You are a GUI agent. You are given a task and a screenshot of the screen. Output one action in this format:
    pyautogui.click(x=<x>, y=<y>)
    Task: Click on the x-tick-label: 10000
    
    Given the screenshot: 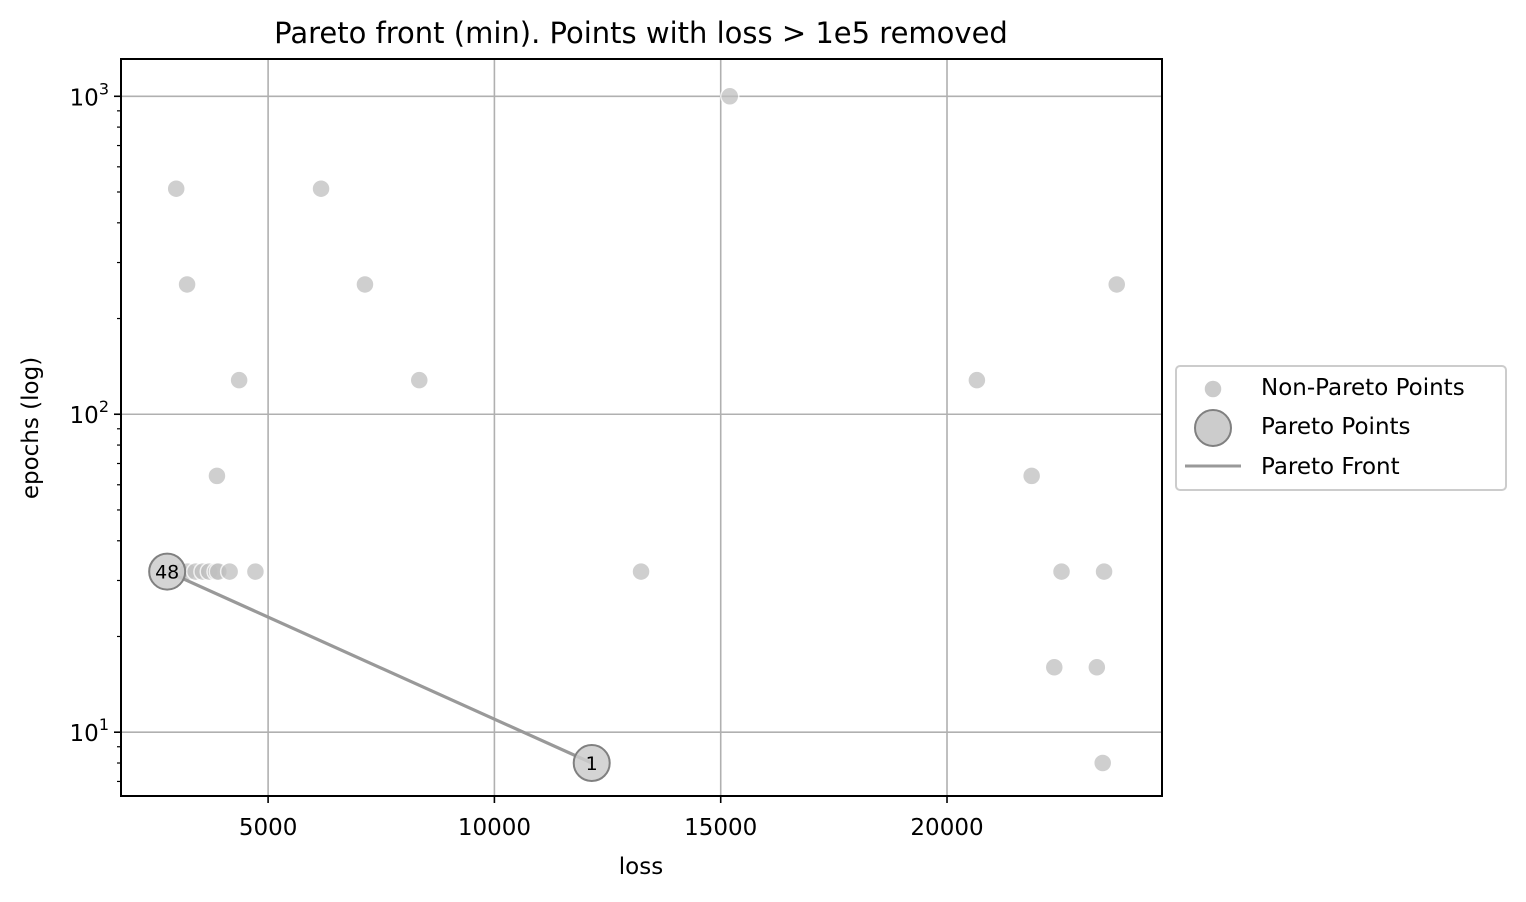 What is the action you would take?
    pyautogui.click(x=494, y=828)
    